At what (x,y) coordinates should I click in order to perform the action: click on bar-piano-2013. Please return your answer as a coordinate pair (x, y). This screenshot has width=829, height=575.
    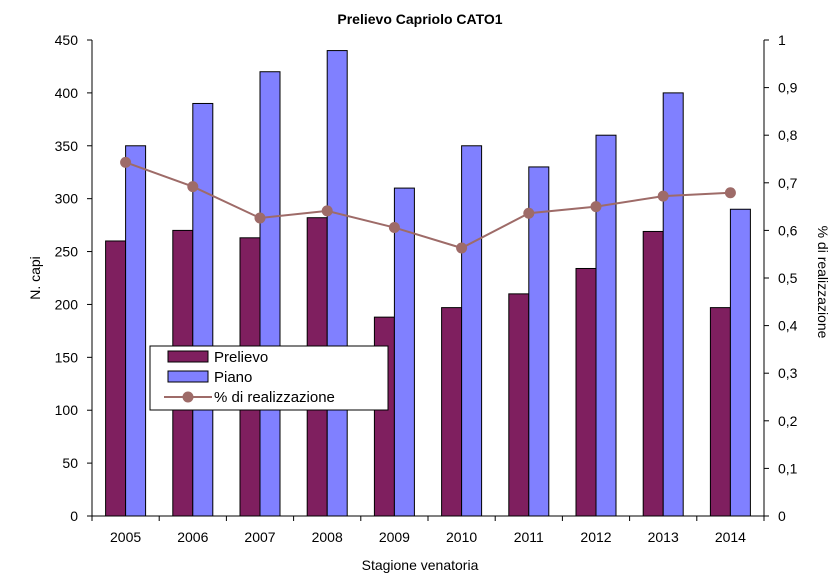
    Looking at the image, I should click on (673, 304).